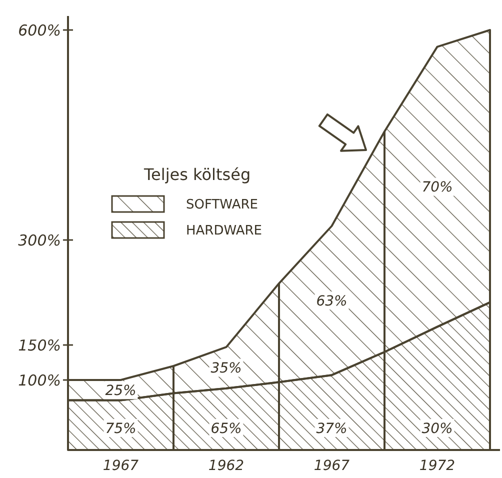  What do you see at coordinates (332, 301) in the screenshot?
I see `annotation: 63%` at bounding box center [332, 301].